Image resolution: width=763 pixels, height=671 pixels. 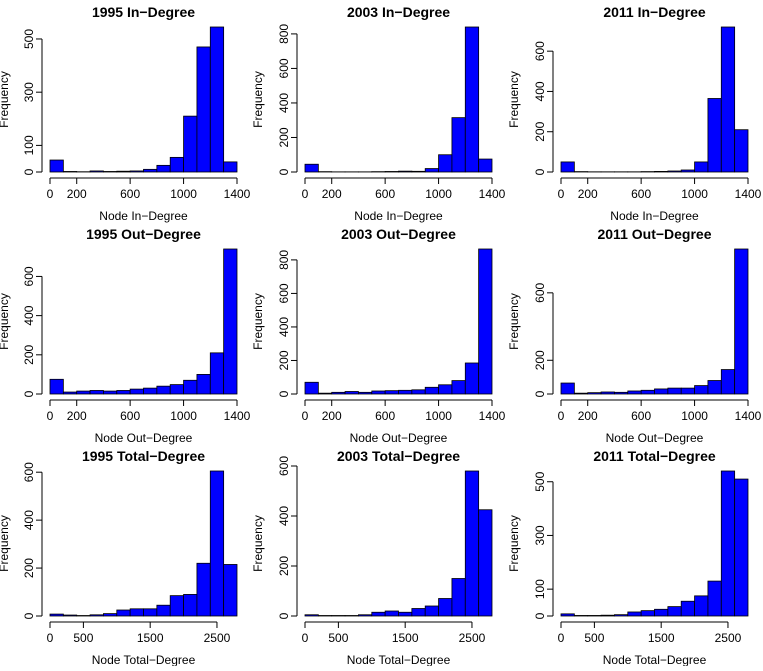 What do you see at coordinates (654, 234) in the screenshot?
I see `panel-title: 2011 Out−Degree` at bounding box center [654, 234].